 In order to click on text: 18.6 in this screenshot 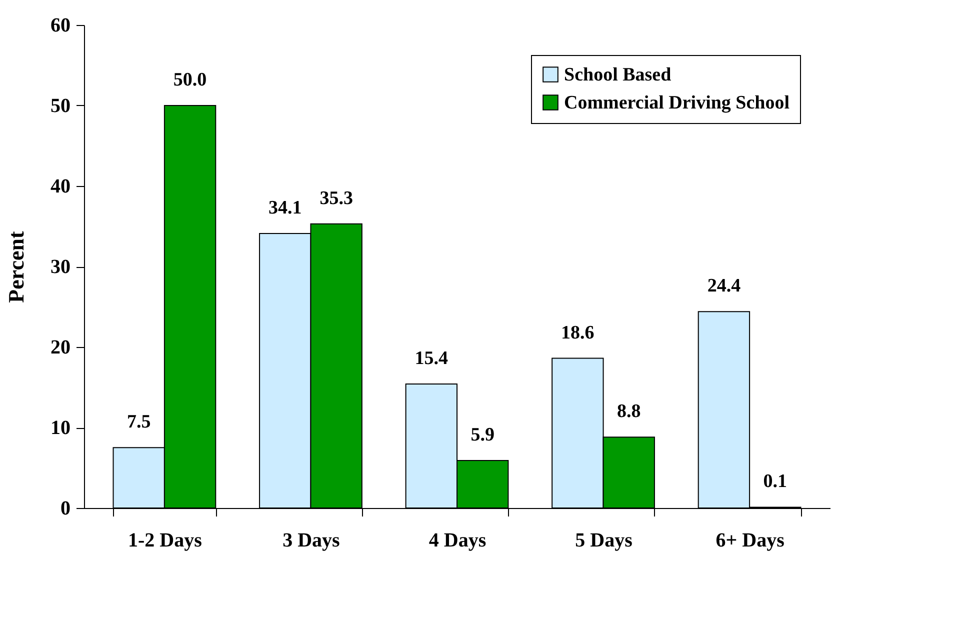, I will do `click(577, 333)`.